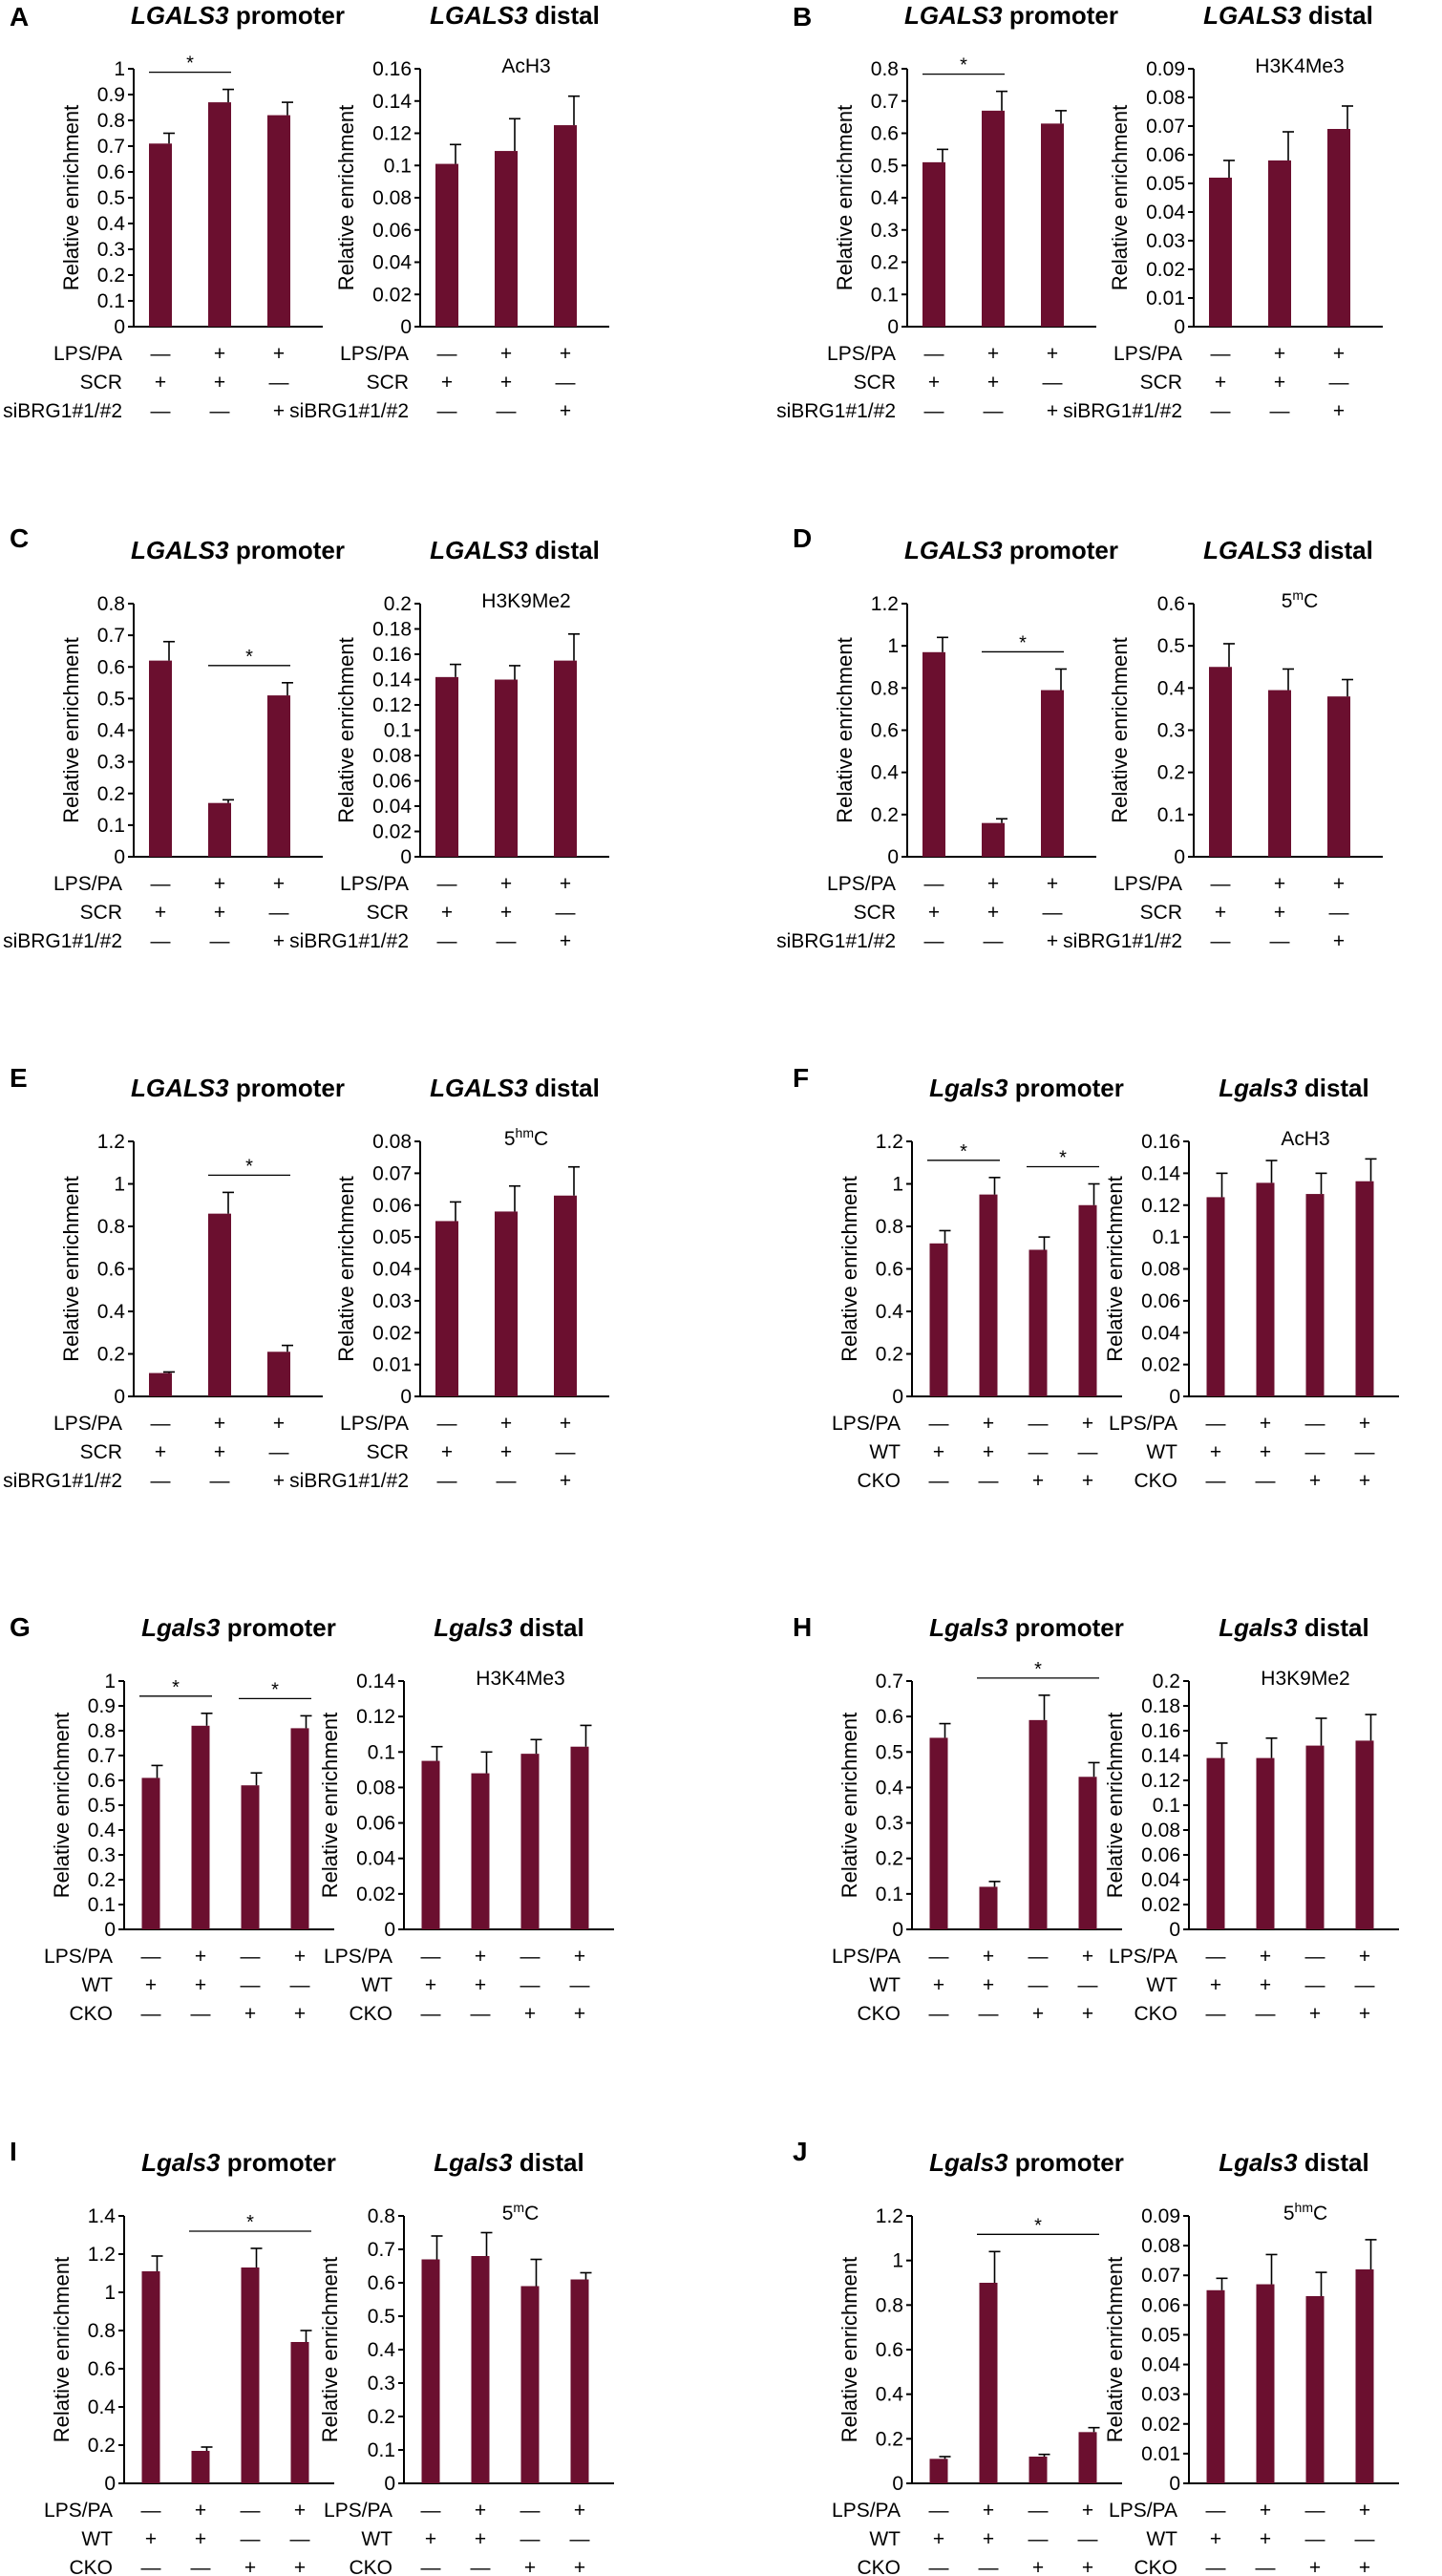 Image resolution: width=1442 pixels, height=2576 pixels. What do you see at coordinates (525, 601) in the screenshot?
I see `mark-annotation: H3K9Me2` at bounding box center [525, 601].